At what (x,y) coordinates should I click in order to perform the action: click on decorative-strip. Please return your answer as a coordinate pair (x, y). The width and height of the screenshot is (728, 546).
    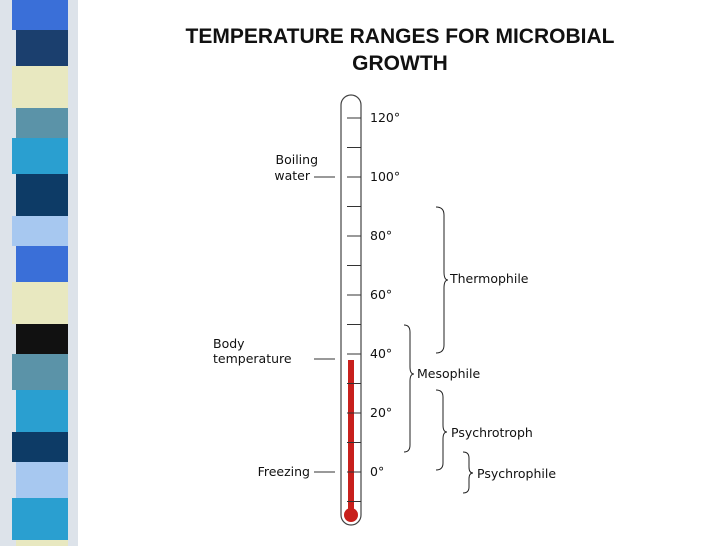
    Looking at the image, I should click on (39, 273).